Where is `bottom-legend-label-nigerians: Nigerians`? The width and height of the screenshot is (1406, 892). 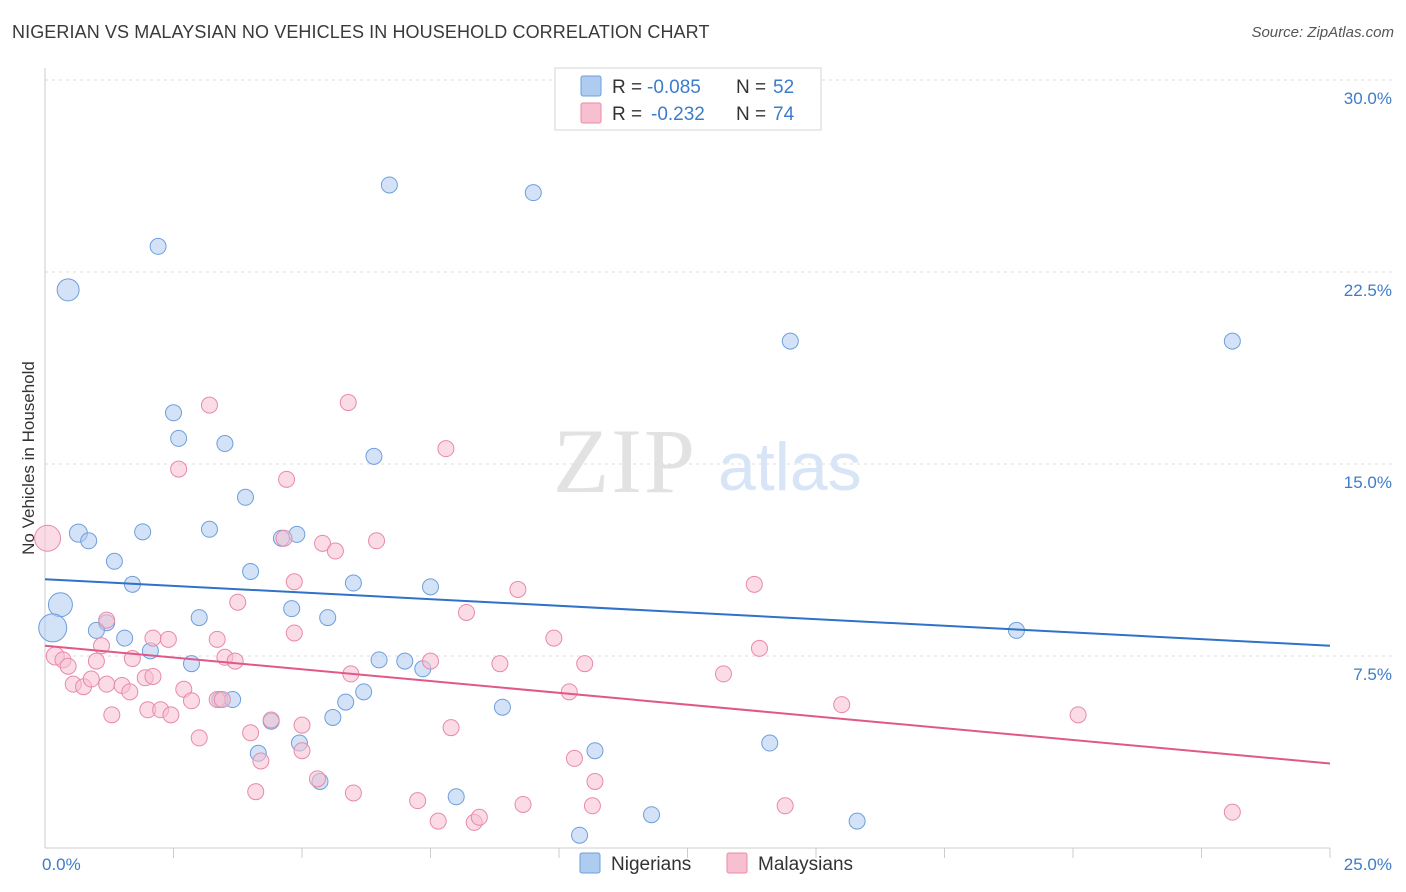
bottom-legend-label-nigerians: Nigerians is located at coordinates (651, 864).